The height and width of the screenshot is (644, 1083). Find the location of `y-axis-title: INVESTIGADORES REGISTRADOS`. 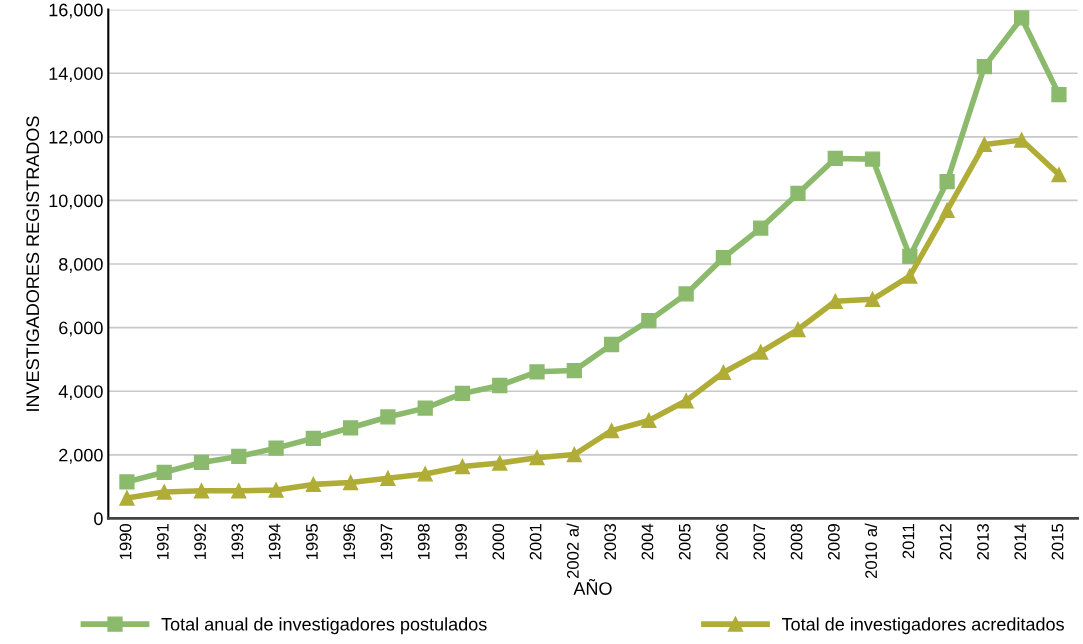

y-axis-title: INVESTIGADORES REGISTRADOS is located at coordinates (33, 263).